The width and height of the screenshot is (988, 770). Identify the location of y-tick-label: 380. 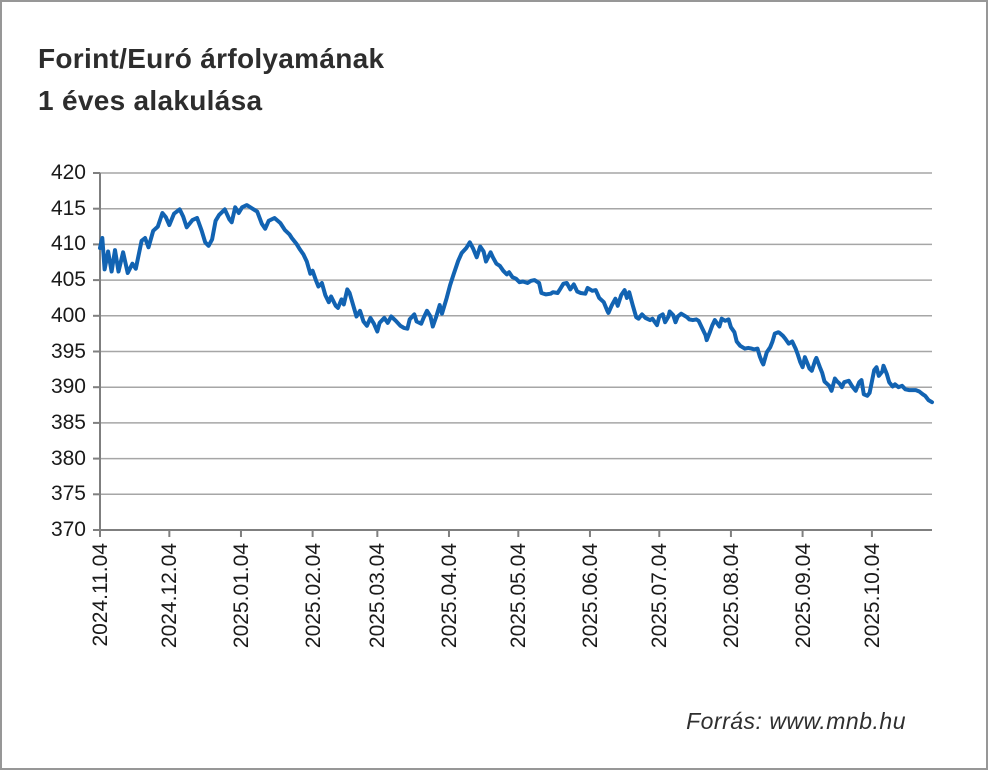
(68, 458).